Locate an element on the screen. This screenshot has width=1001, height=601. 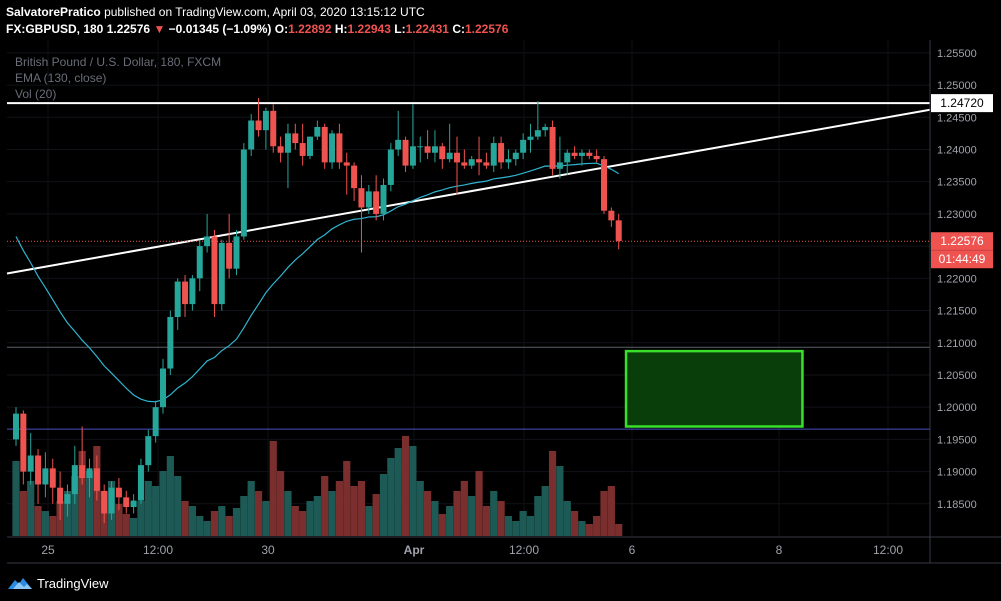
y-tick-label: 1.25000 is located at coordinates (957, 86).